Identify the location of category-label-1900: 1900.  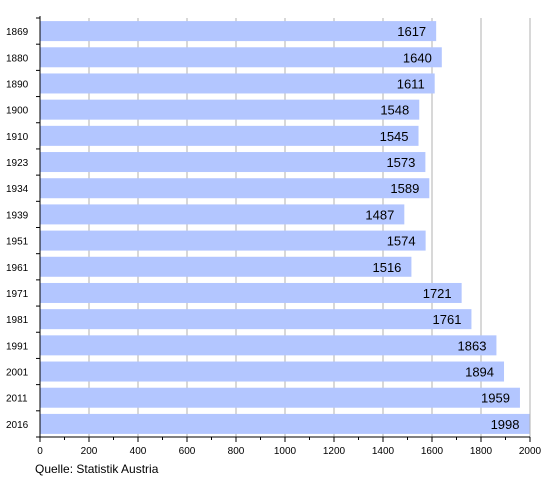
(17, 111).